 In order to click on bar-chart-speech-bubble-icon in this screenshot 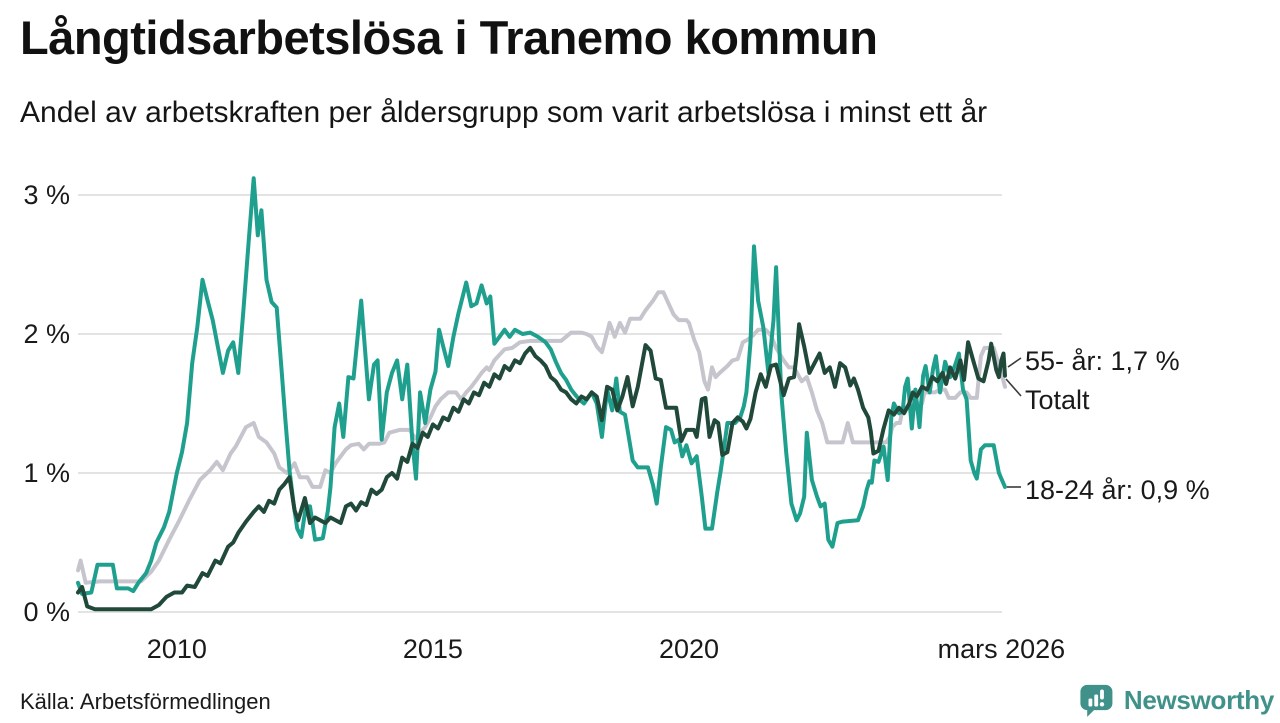, I will do `click(1097, 700)`.